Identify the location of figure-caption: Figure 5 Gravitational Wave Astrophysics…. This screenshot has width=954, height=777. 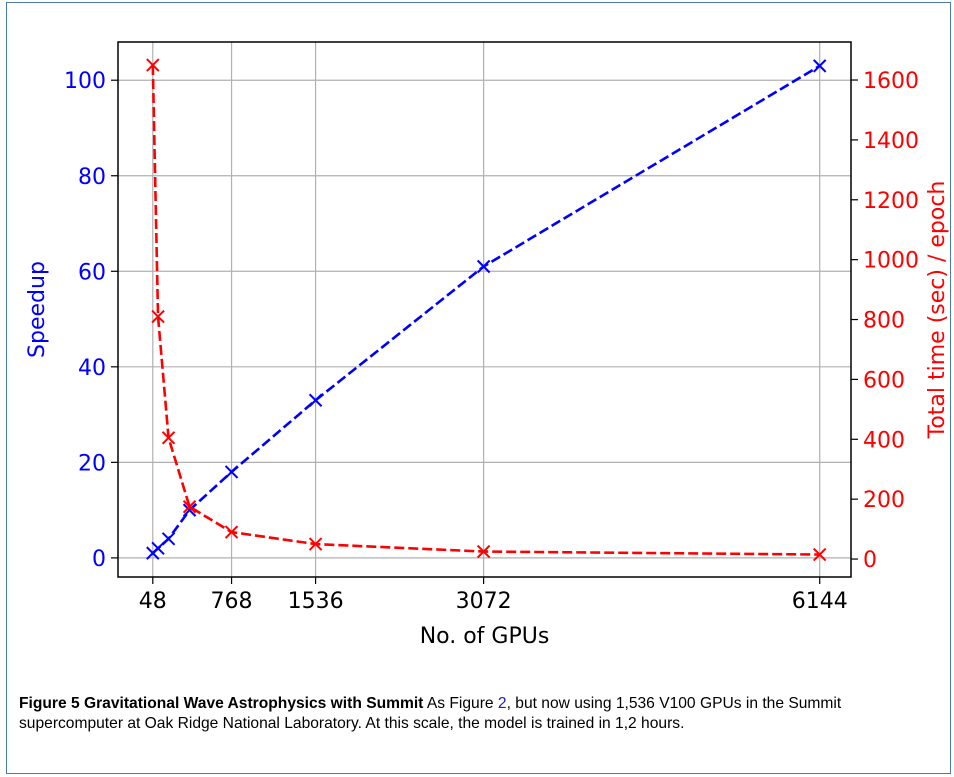
(481, 714).